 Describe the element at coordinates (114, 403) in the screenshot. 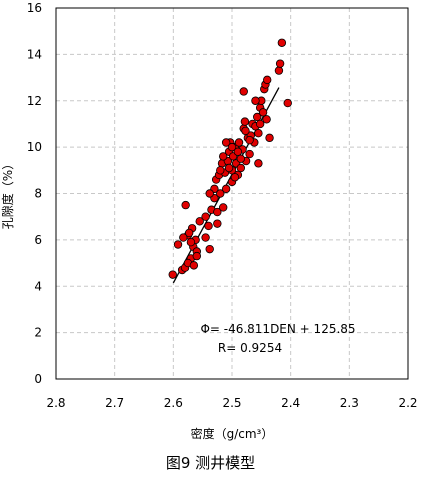

I see `x-tick-label: 2.7` at that location.